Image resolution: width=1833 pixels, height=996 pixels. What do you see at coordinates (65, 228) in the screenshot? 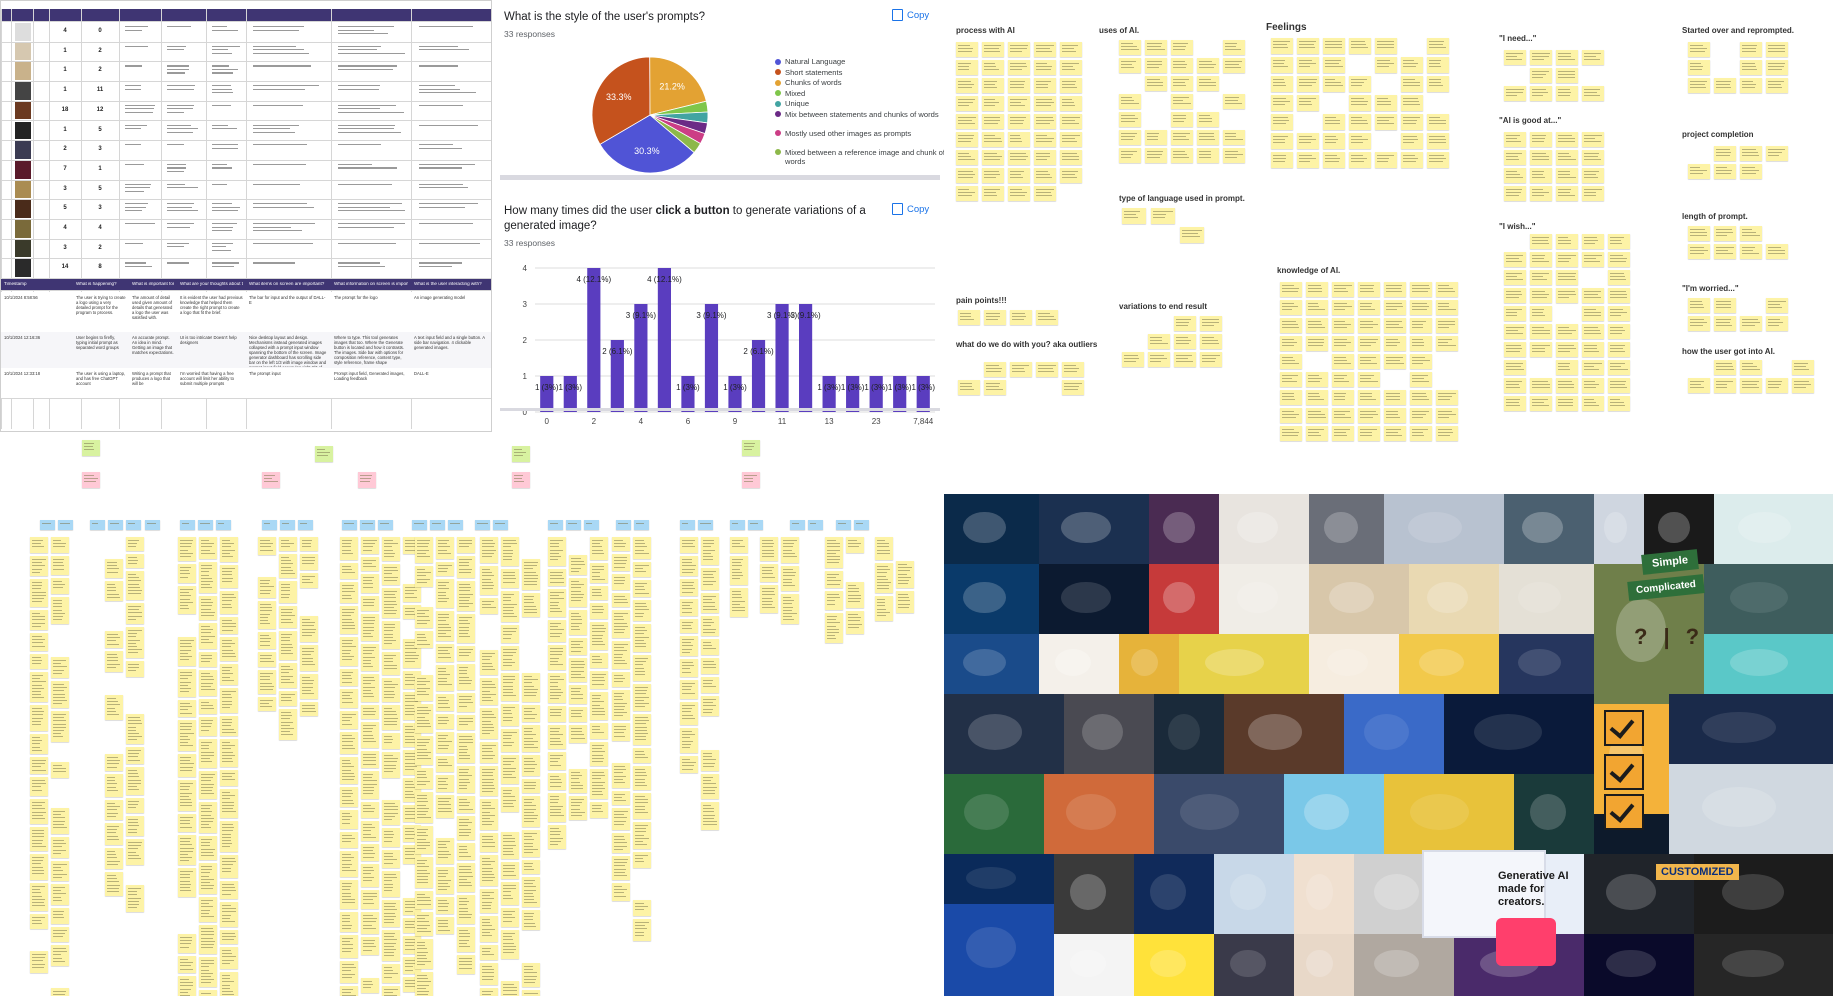
I see `count-a-10: 4` at bounding box center [65, 228].